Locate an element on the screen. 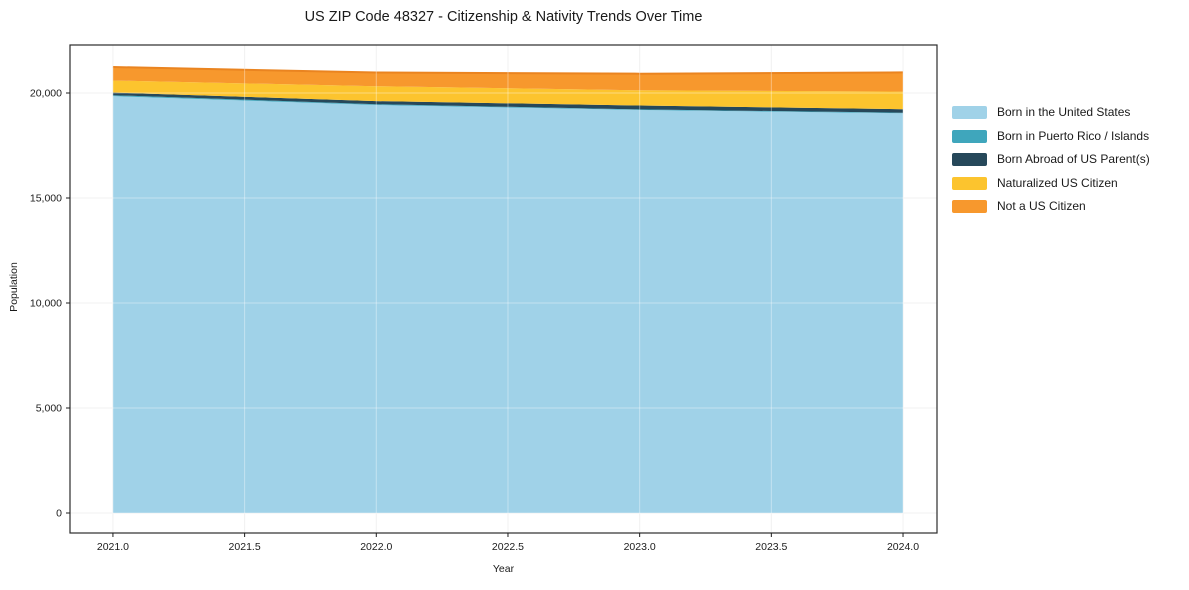  x-axis-label: Year is located at coordinates (503, 569).